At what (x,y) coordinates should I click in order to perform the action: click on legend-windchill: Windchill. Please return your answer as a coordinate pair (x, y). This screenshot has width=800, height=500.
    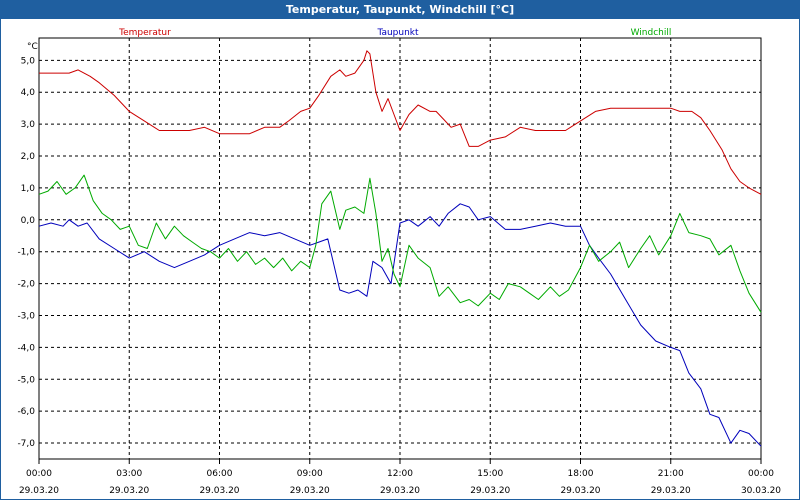
    Looking at the image, I should click on (651, 33).